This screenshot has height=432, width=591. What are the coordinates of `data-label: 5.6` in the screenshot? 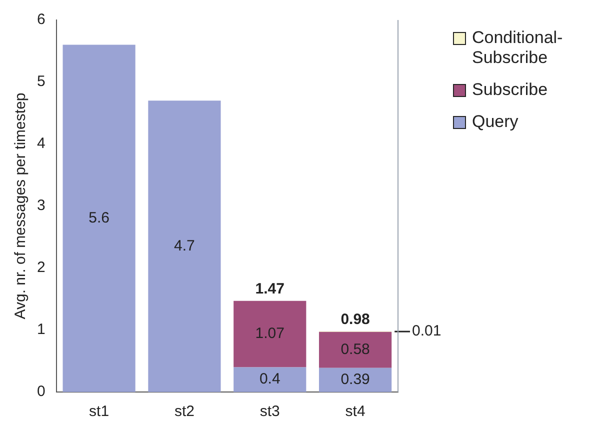 It's located at (99, 218).